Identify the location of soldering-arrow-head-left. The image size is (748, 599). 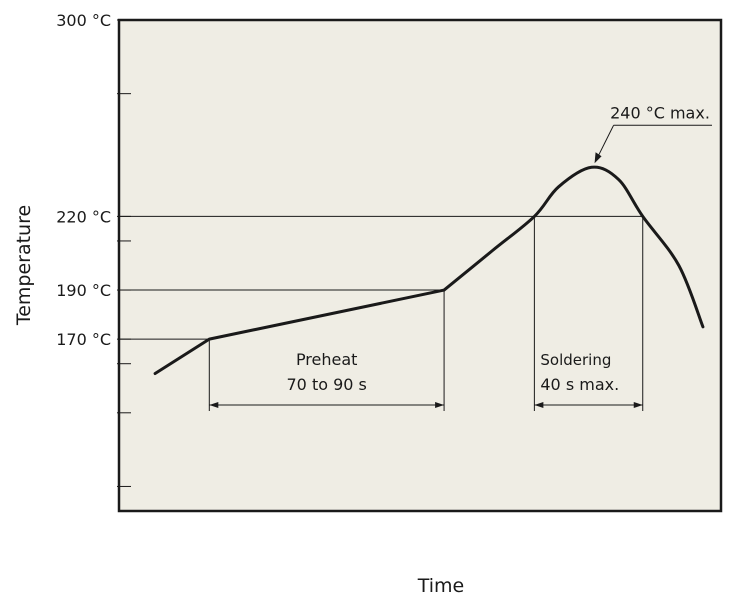
(539, 405).